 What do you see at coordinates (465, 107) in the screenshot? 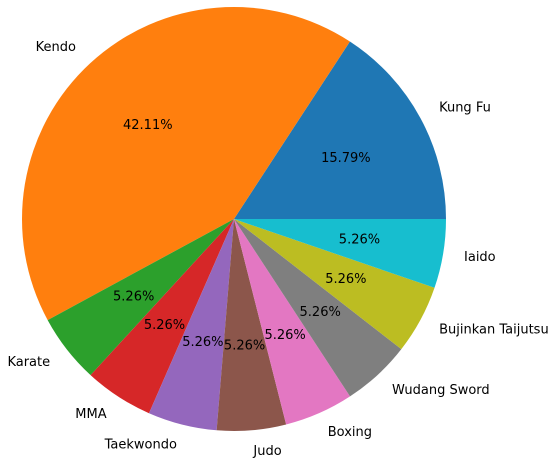
I see `slice-label: Kung Fu` at bounding box center [465, 107].